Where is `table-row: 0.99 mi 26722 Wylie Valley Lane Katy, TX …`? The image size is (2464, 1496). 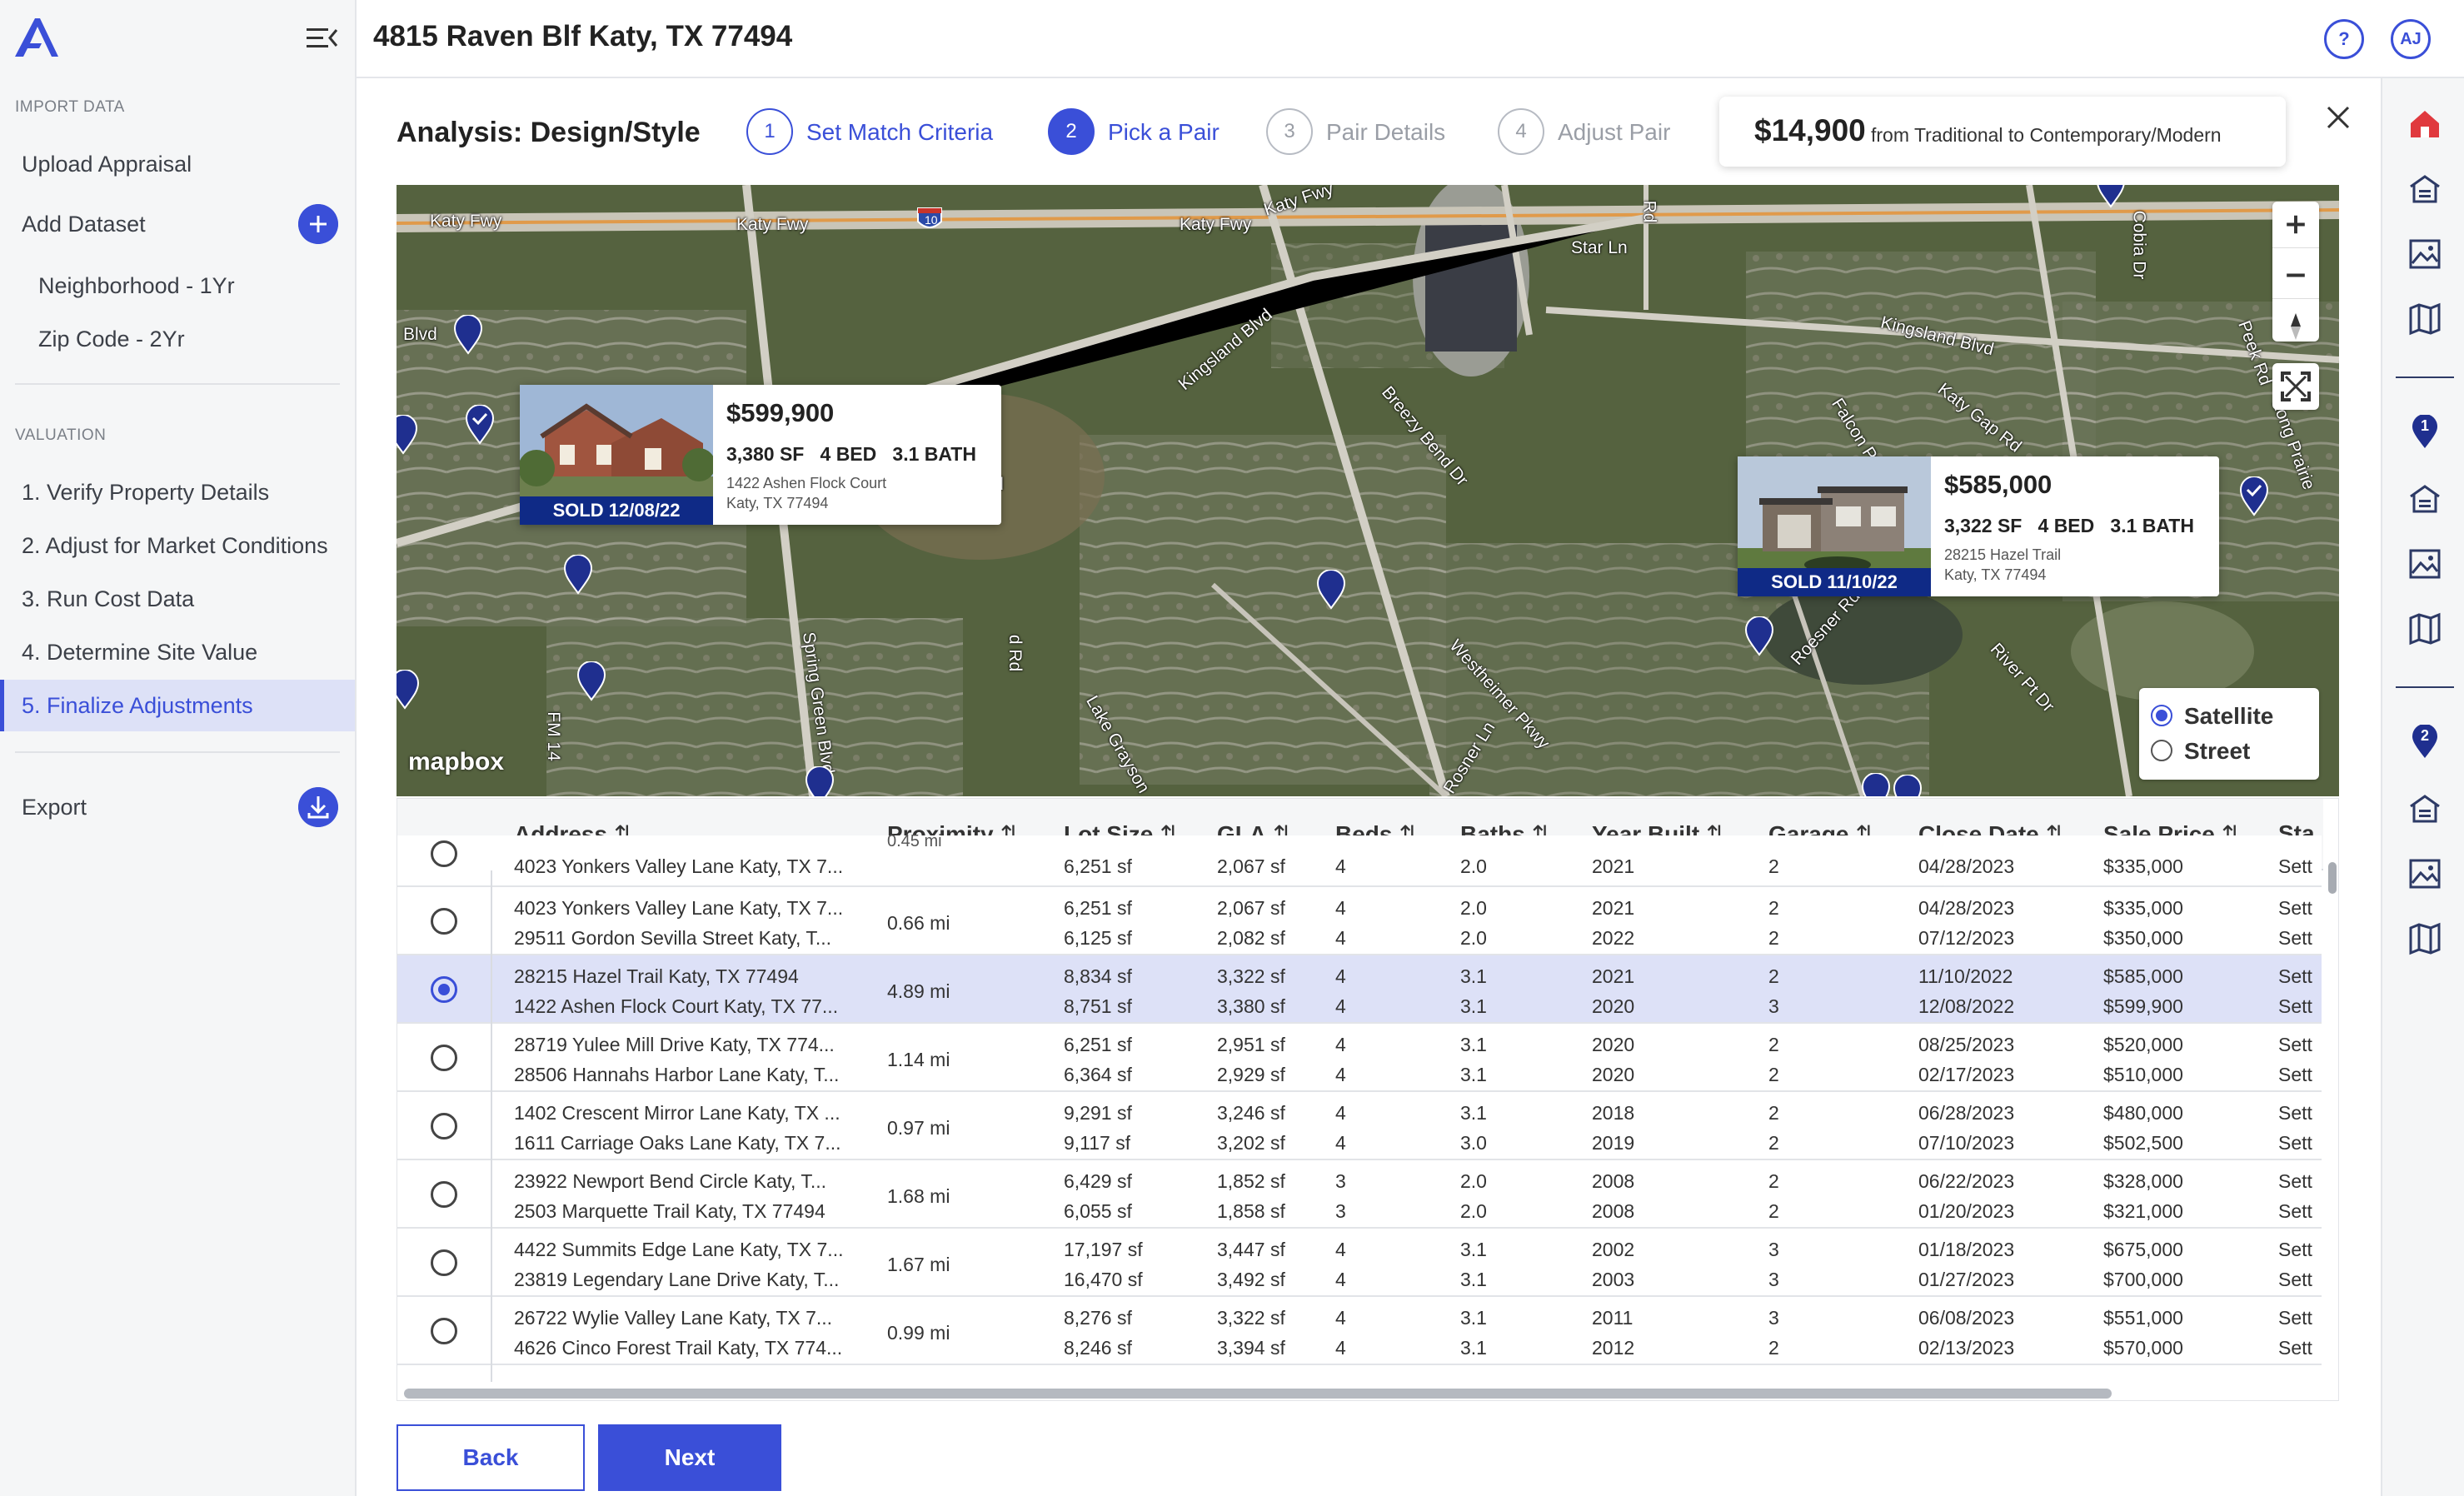 table-row: 0.99 mi 26722 Wylie Valley Lane Katy, TX … is located at coordinates (1359, 1331).